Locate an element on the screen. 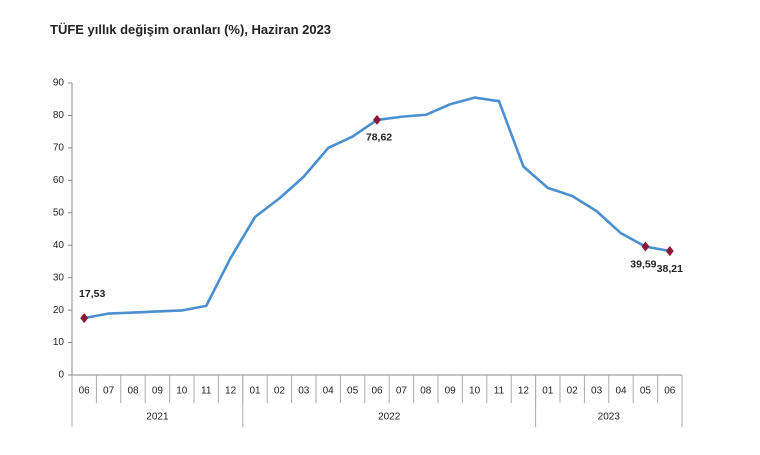 The height and width of the screenshot is (455, 760). y-tick-label: 30 is located at coordinates (59, 277).